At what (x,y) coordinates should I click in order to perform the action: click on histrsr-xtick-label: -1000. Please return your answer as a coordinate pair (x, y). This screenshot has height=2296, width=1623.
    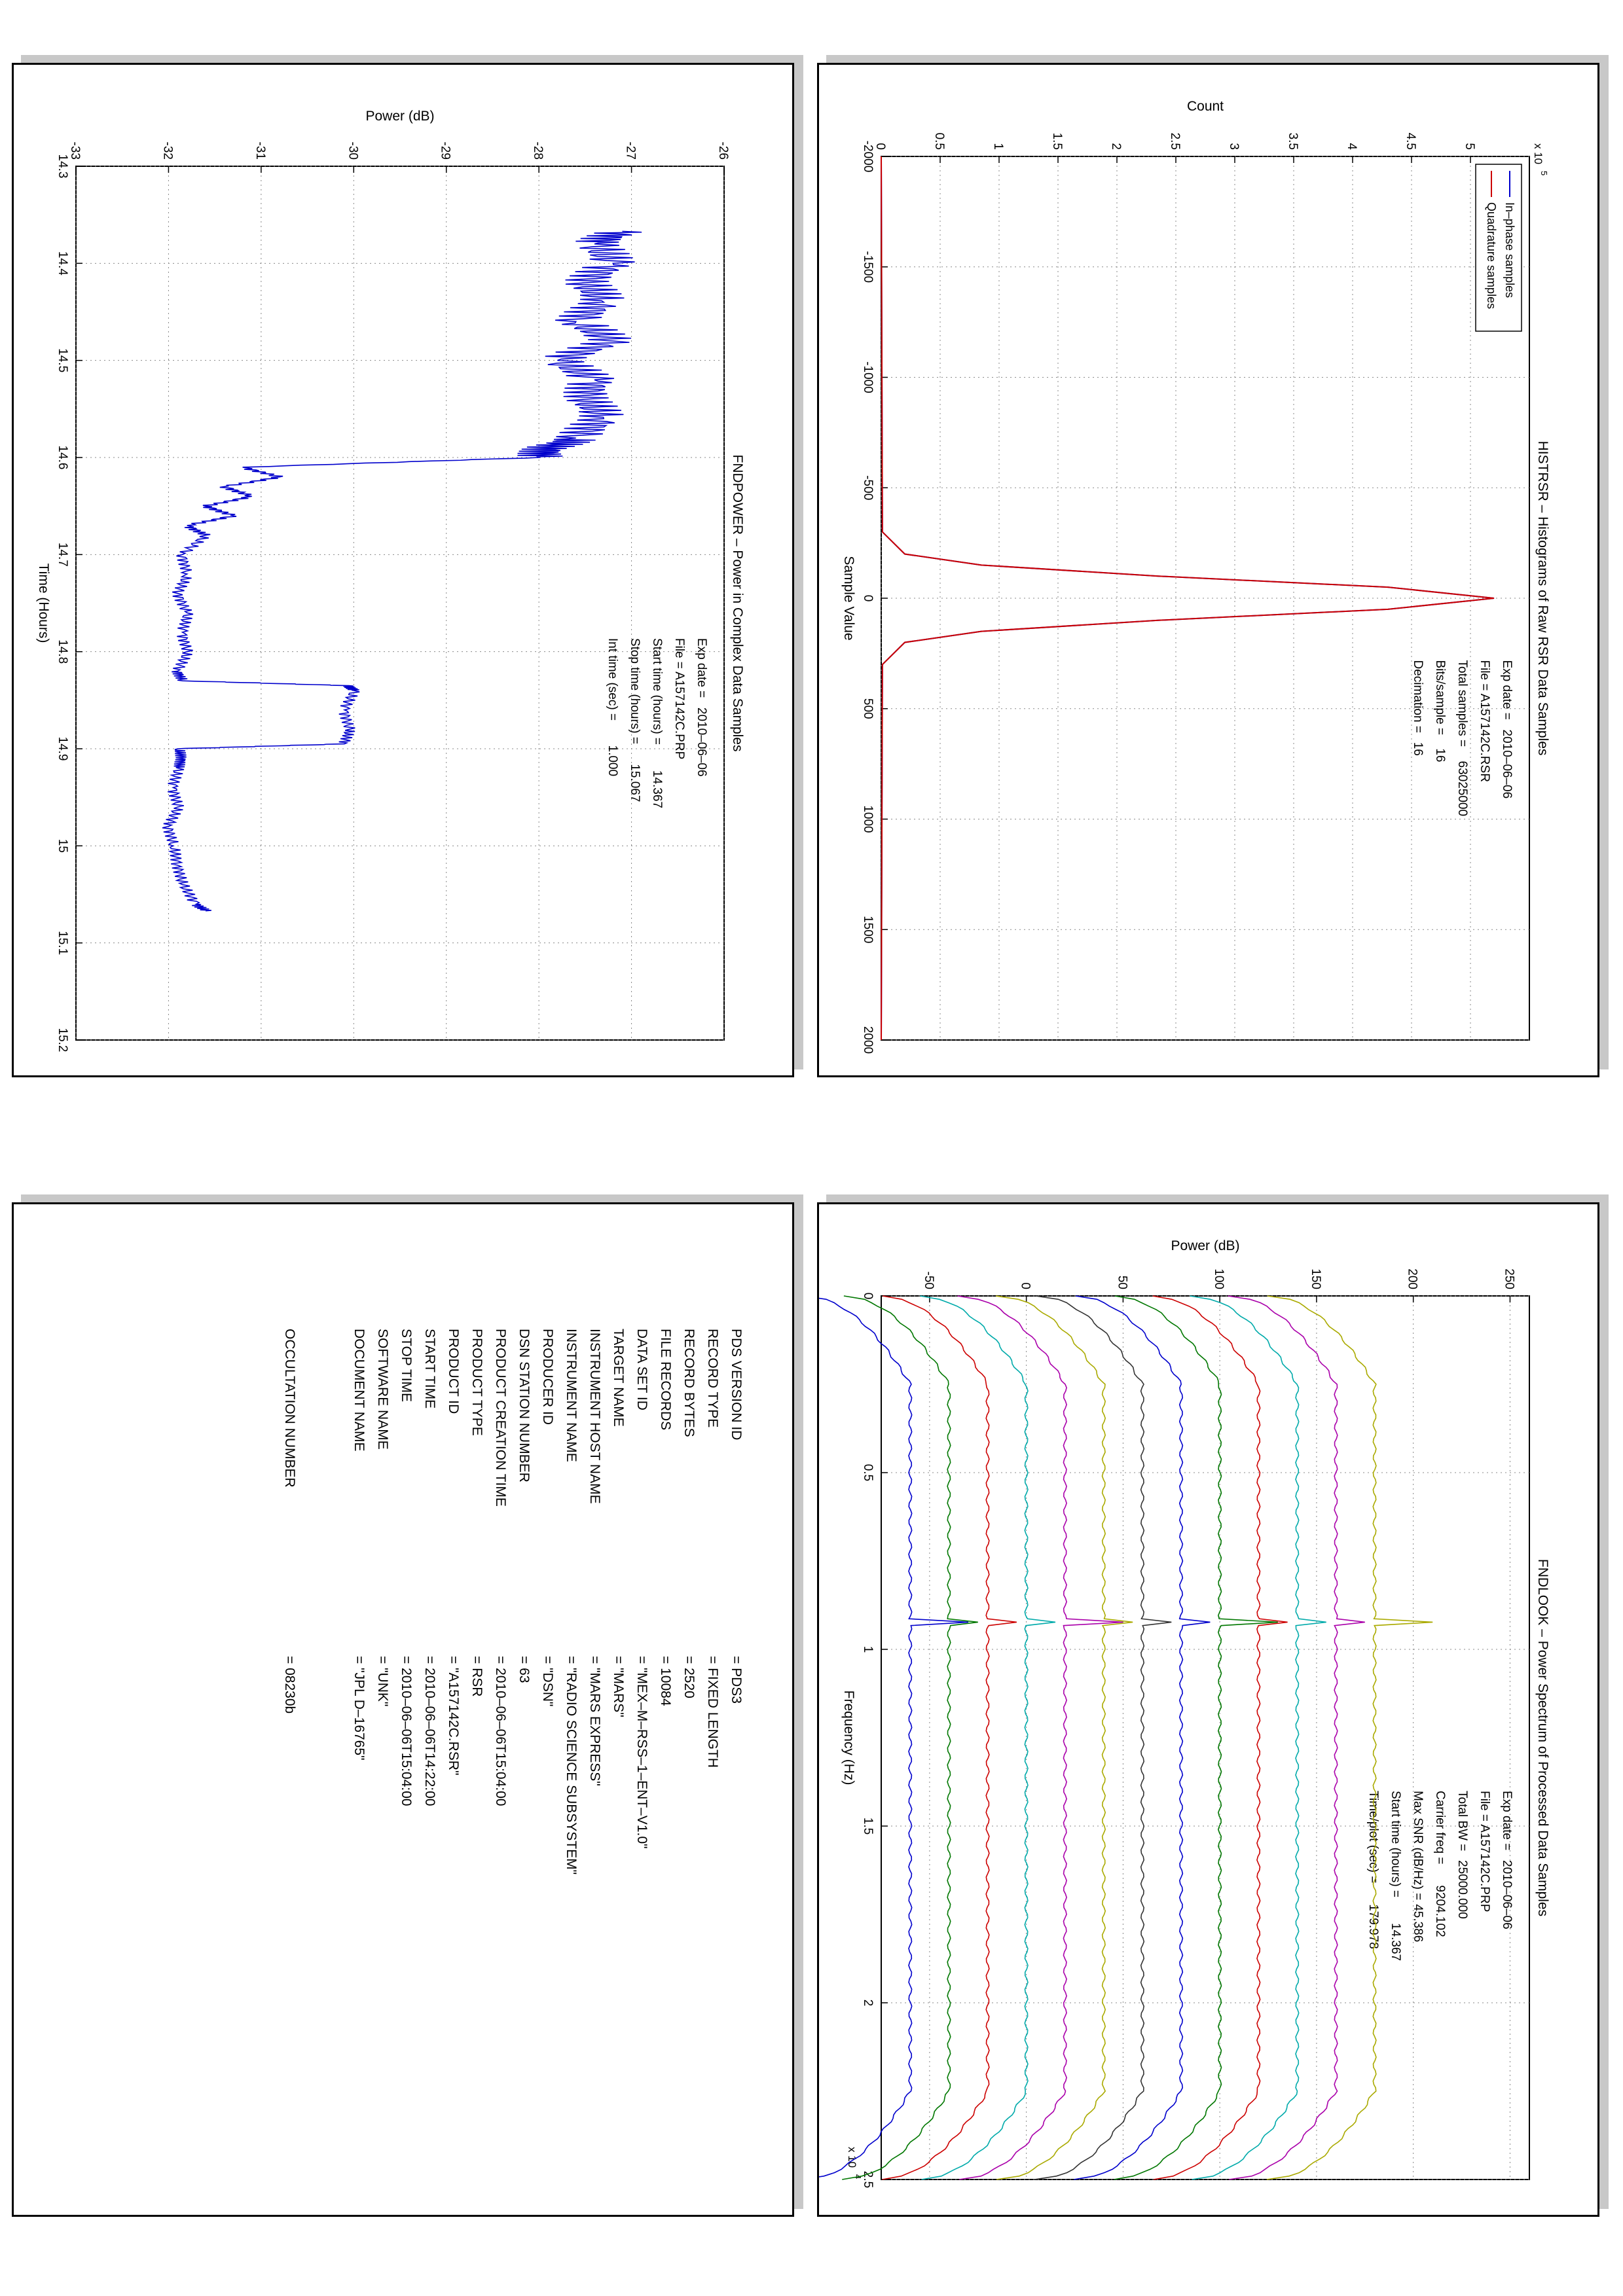
    Looking at the image, I should click on (868, 377).